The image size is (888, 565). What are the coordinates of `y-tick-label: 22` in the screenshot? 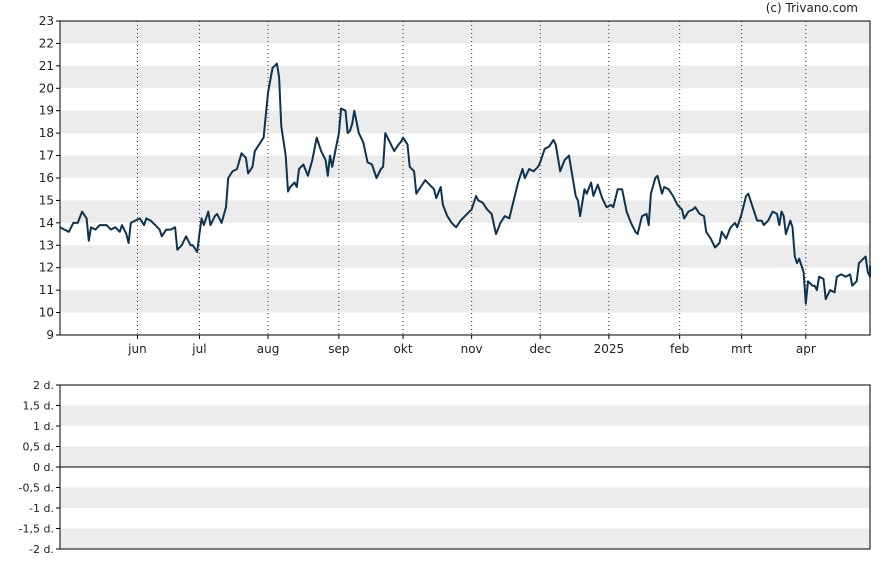 It's located at (46, 43).